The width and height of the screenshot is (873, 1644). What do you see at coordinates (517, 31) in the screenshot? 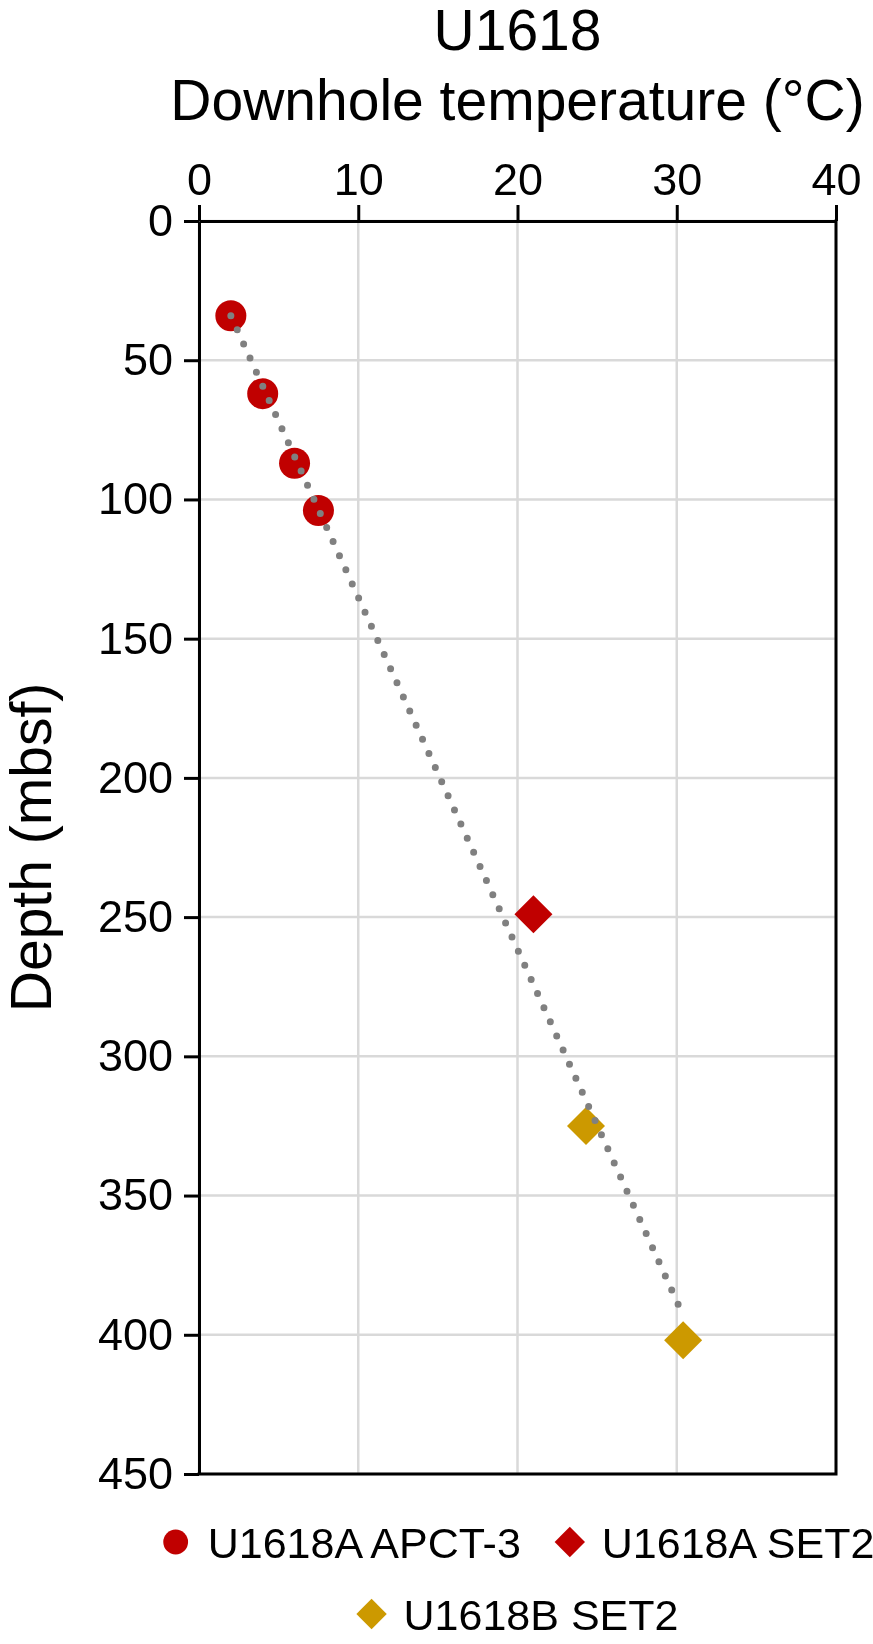
I see `chart-title: U1618` at bounding box center [517, 31].